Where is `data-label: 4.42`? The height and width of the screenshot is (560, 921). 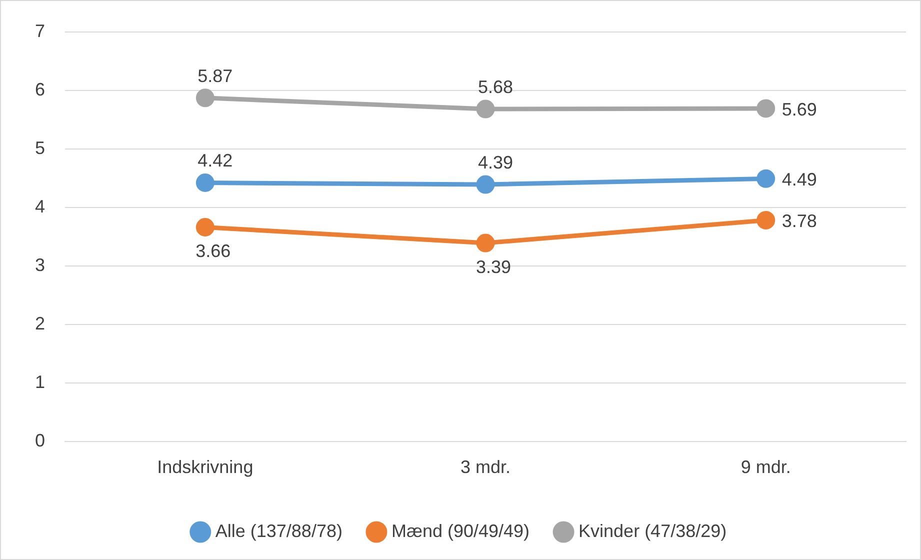
data-label: 4.42 is located at coordinates (215, 160).